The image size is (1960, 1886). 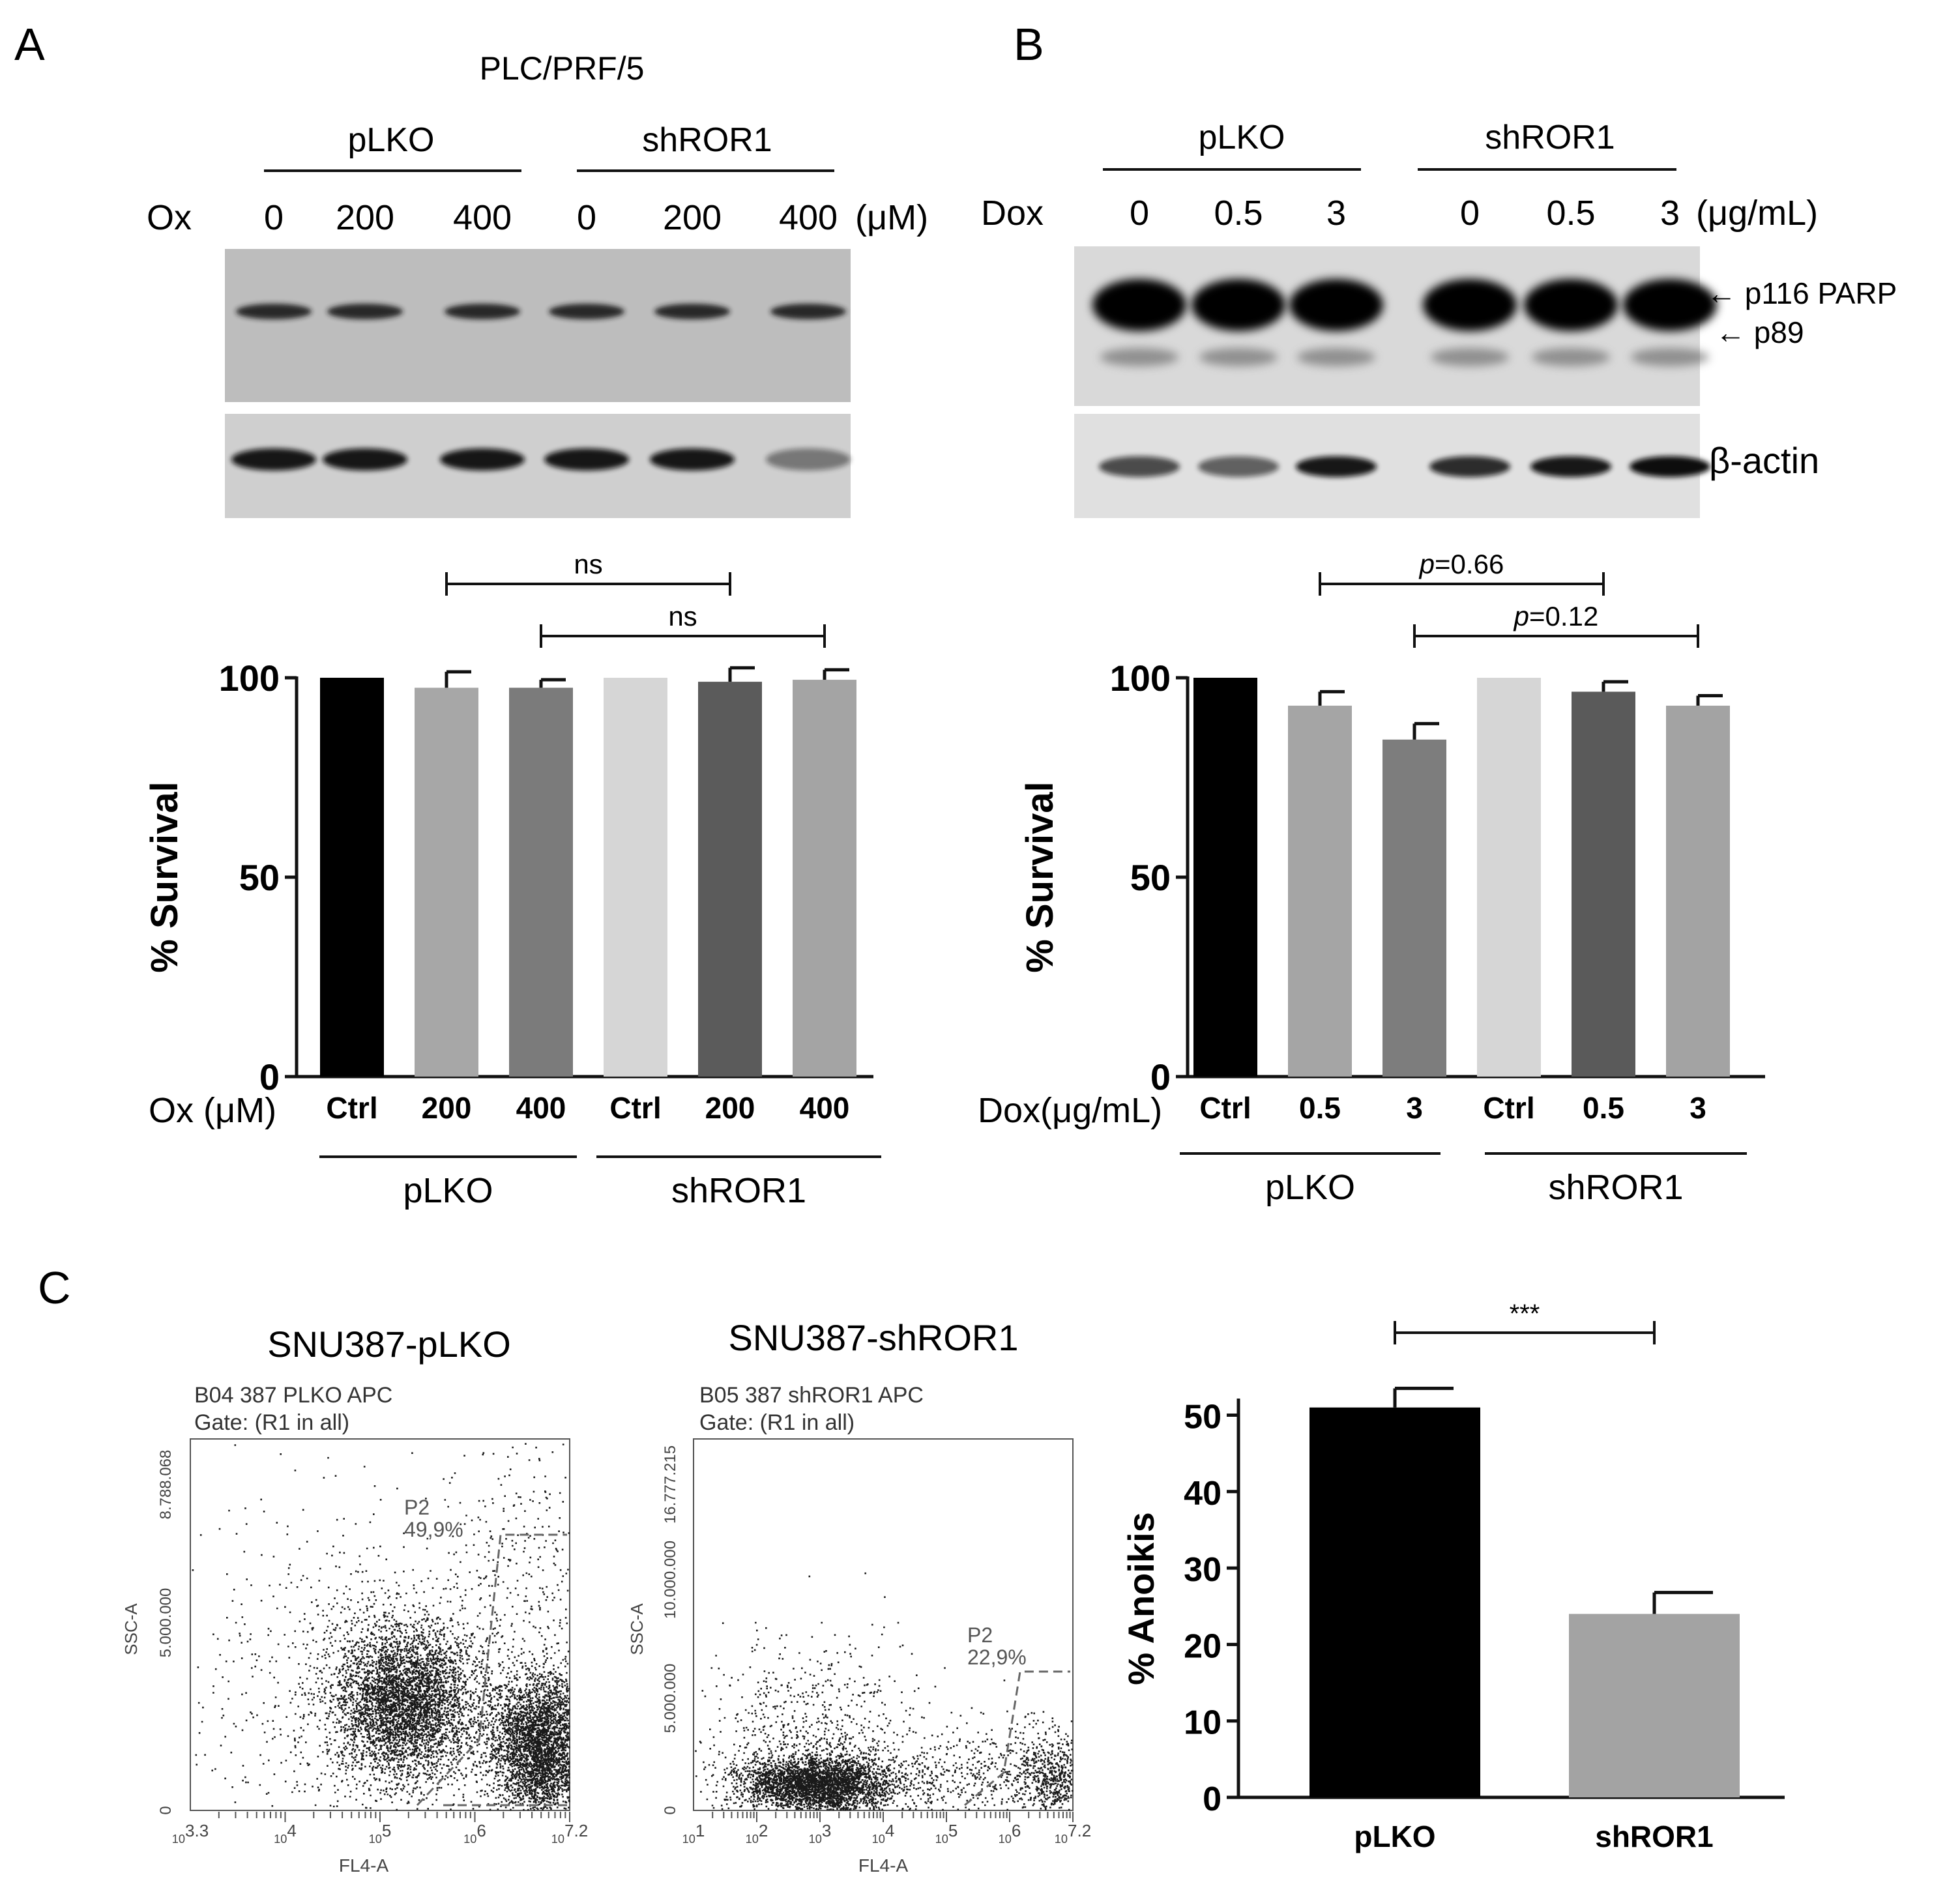 What do you see at coordinates (271, 1422) in the screenshot?
I see `flow-plot-plko-header2: Gate: (R1 in all)` at bounding box center [271, 1422].